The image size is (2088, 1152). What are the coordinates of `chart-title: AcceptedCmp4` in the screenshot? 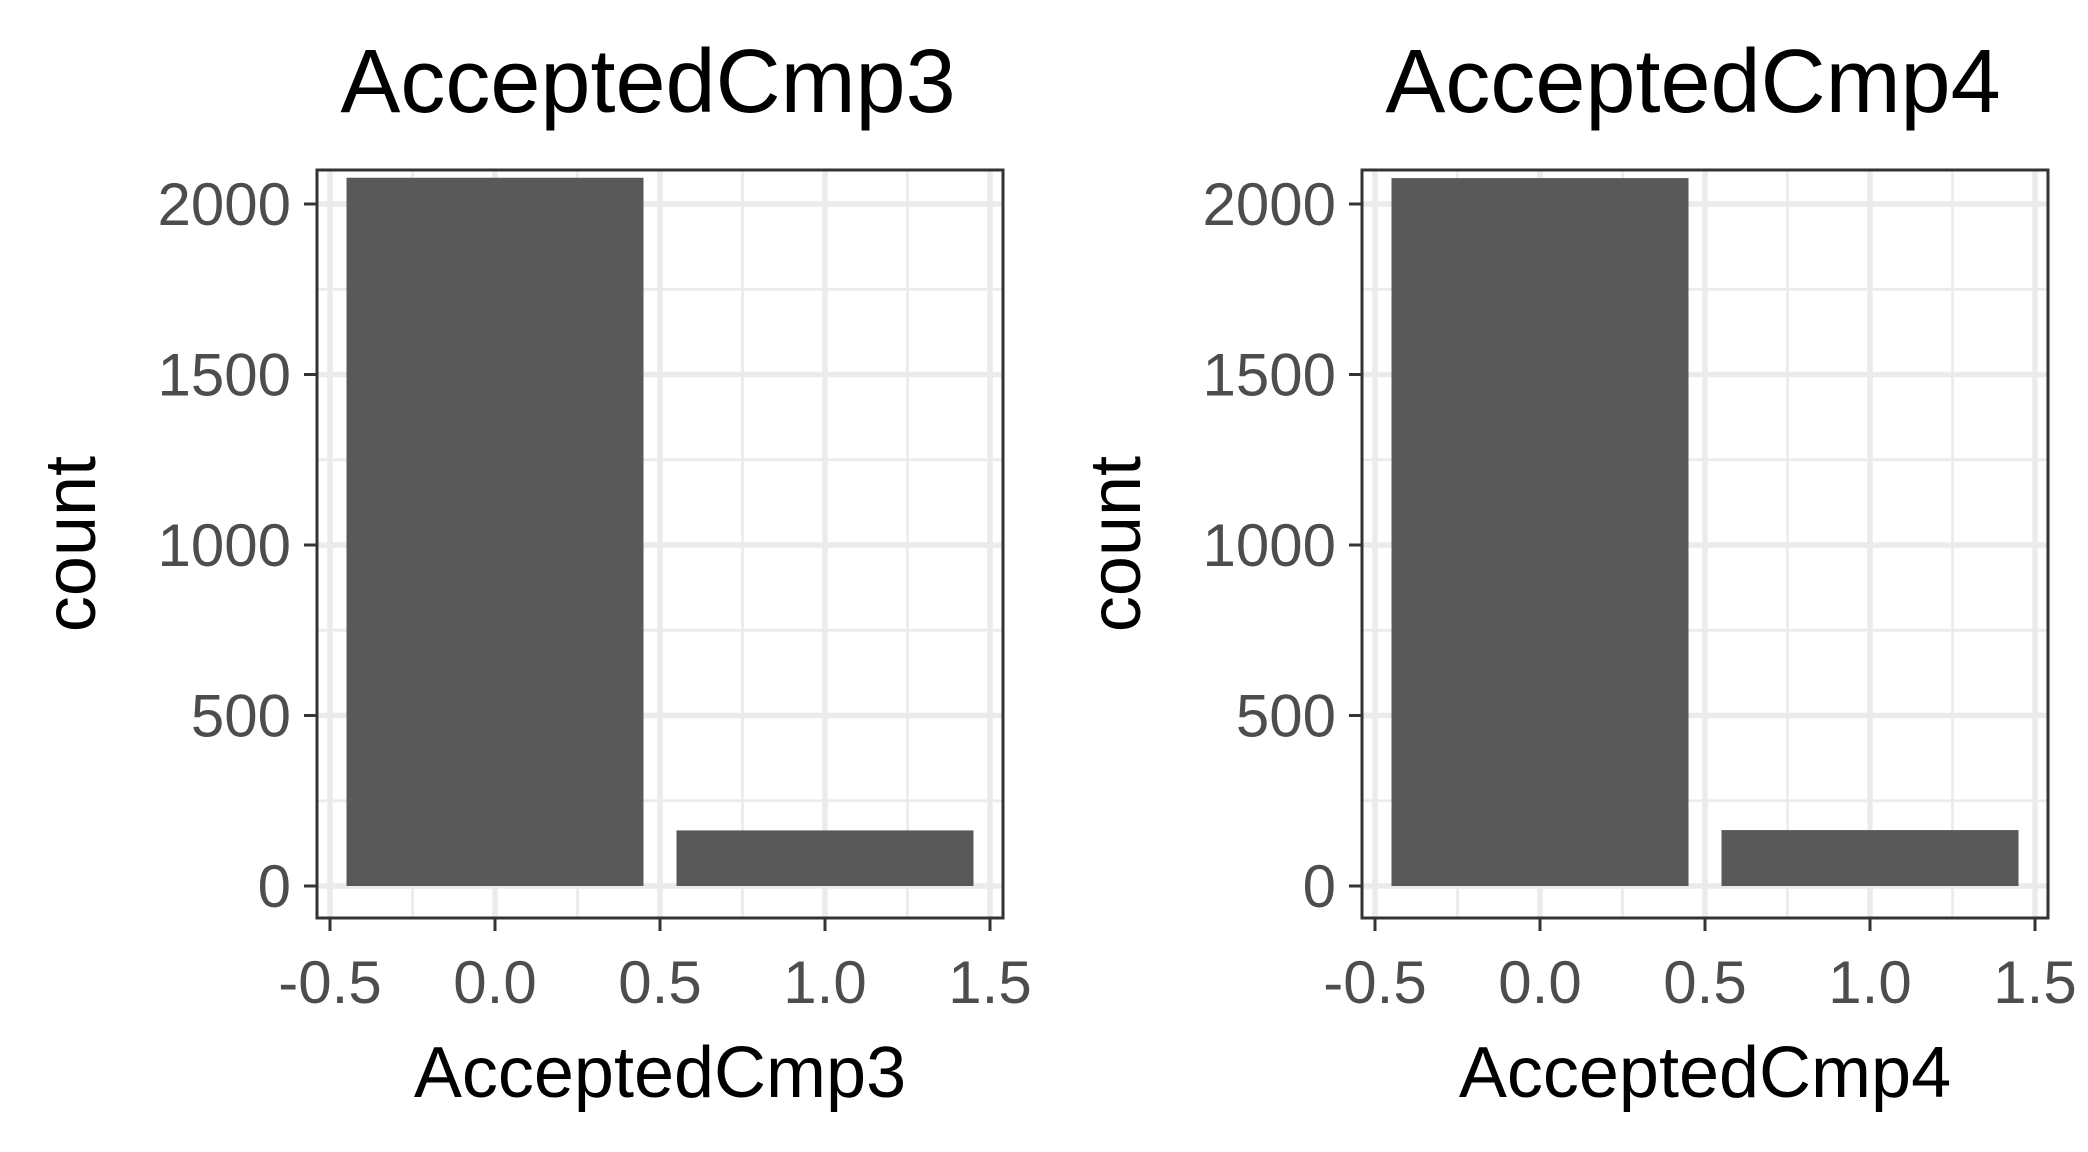 It's located at (1692, 82).